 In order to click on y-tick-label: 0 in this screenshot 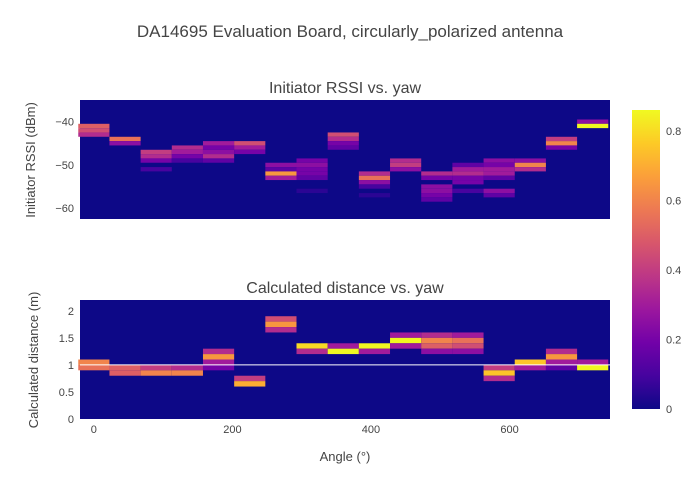, I will do `click(71, 420)`.